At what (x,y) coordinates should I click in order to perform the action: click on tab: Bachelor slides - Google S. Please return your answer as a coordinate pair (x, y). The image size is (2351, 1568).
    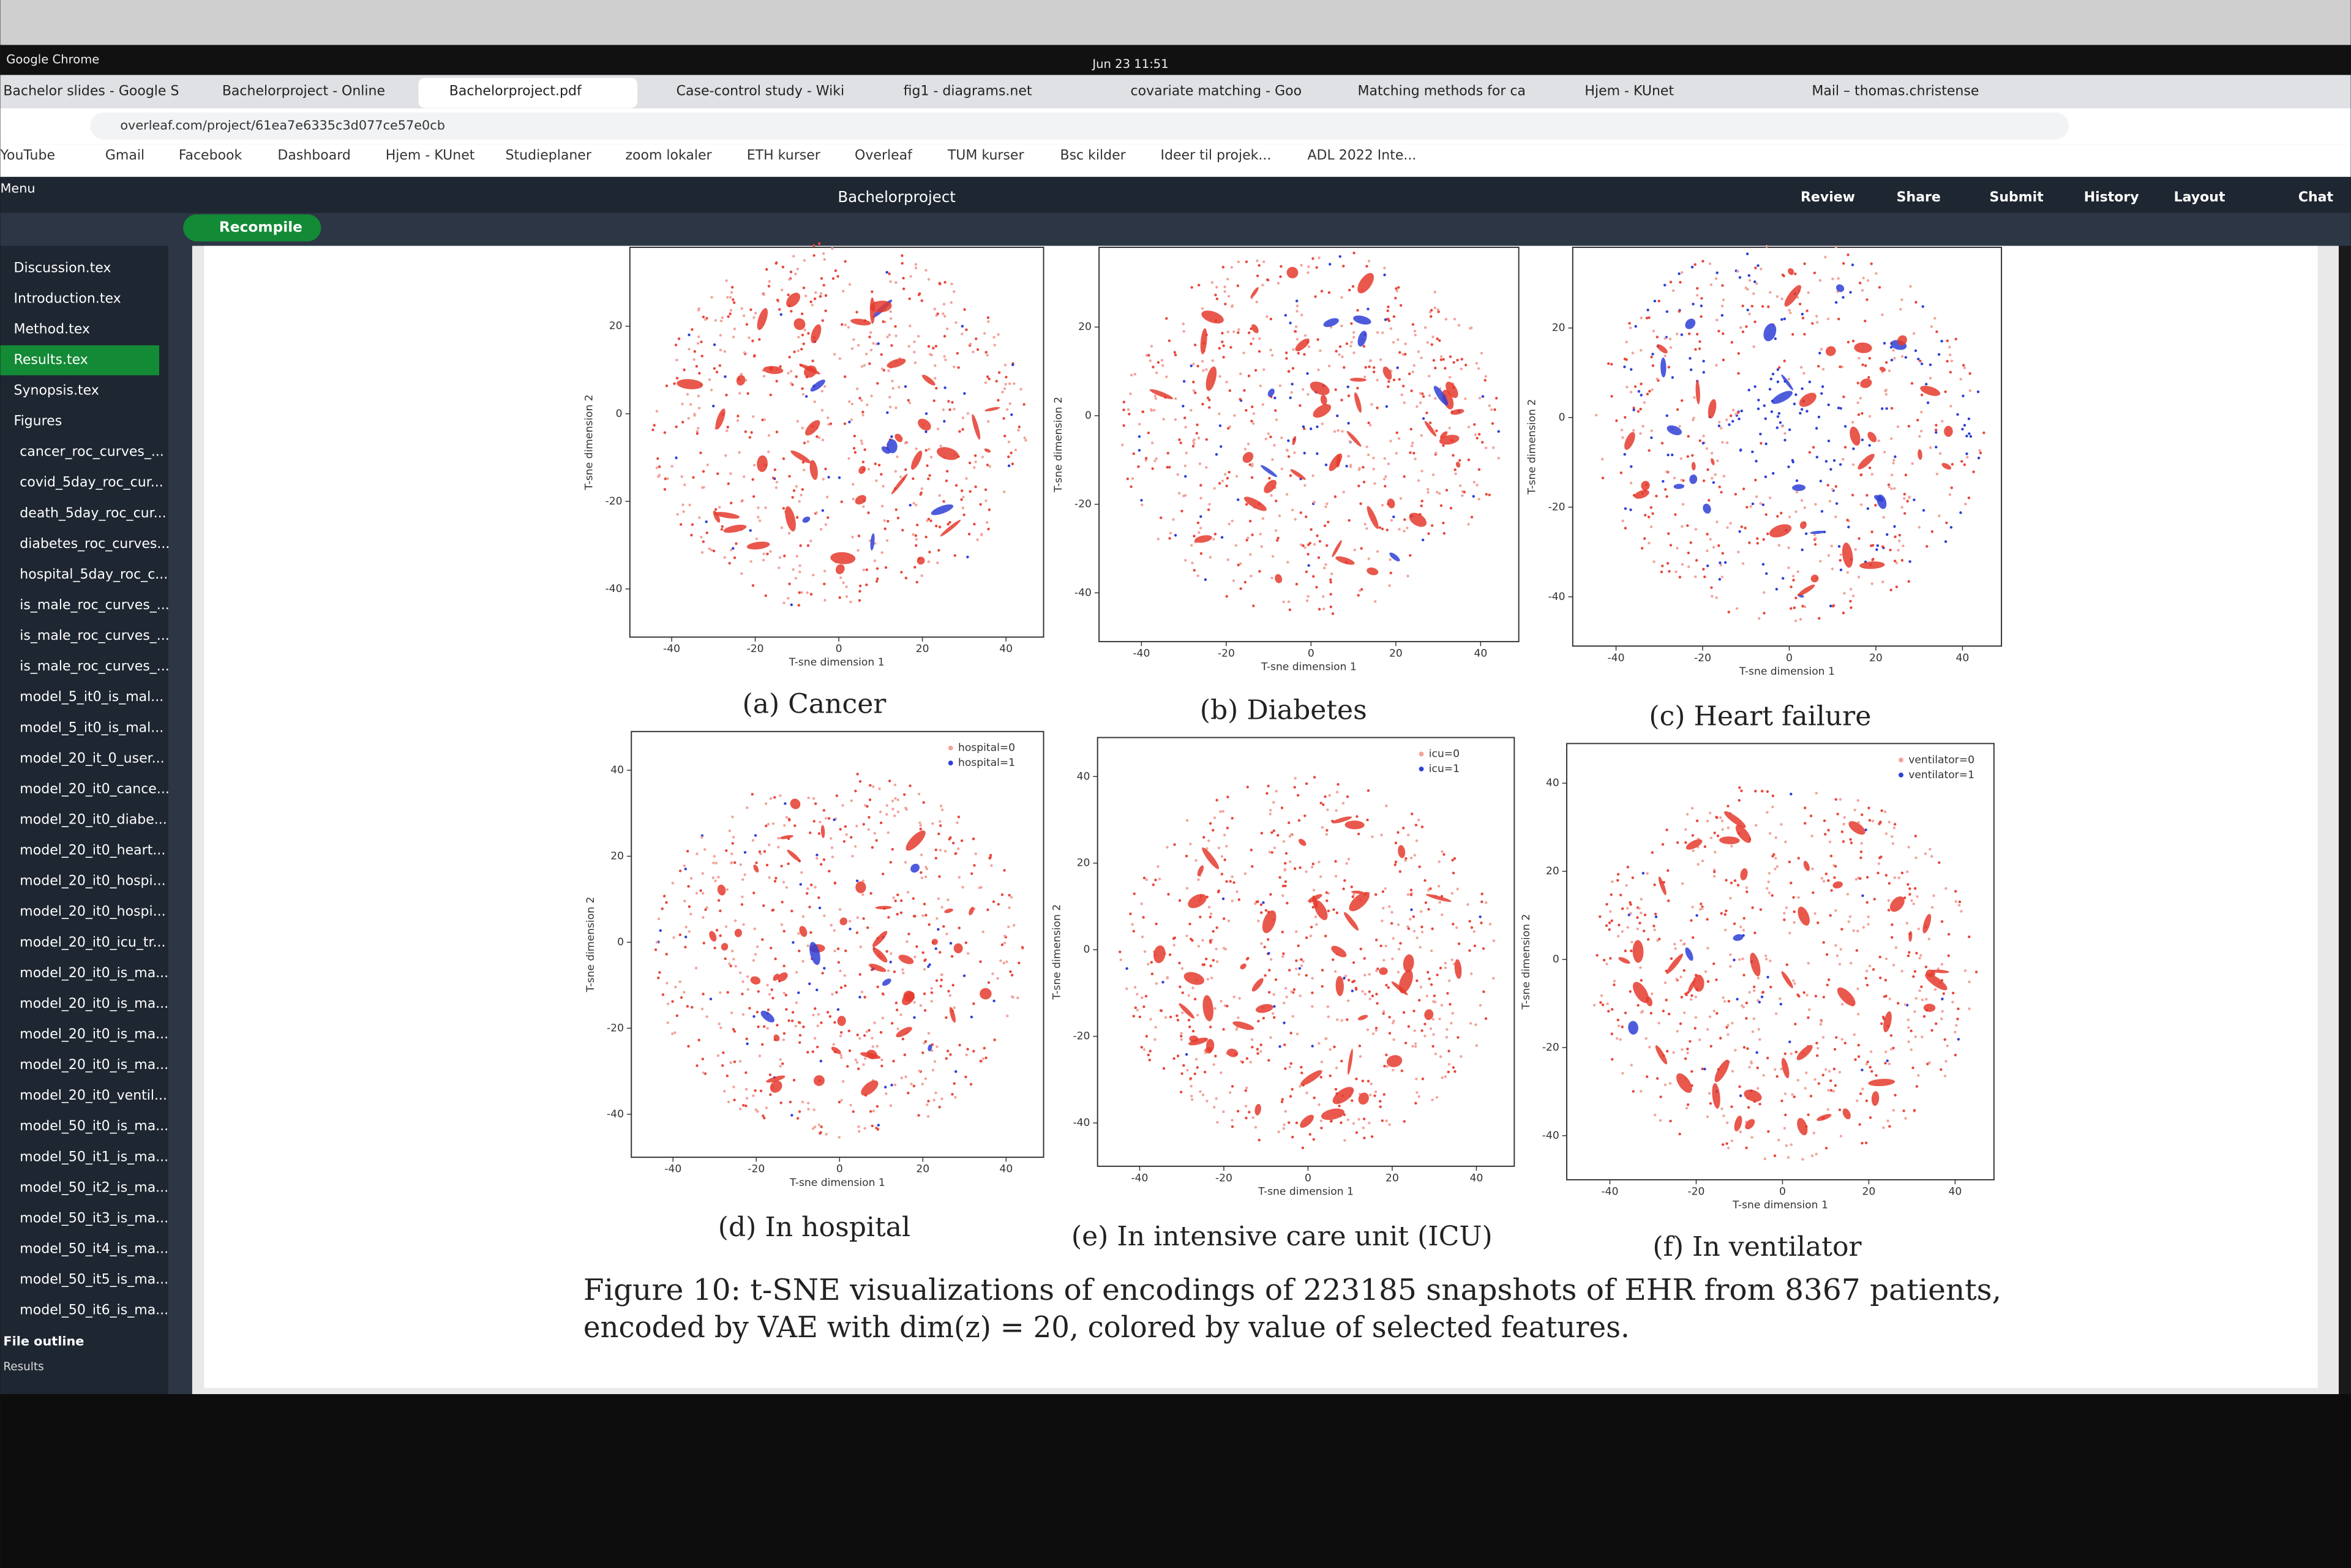
    Looking at the image, I should click on (91, 91).